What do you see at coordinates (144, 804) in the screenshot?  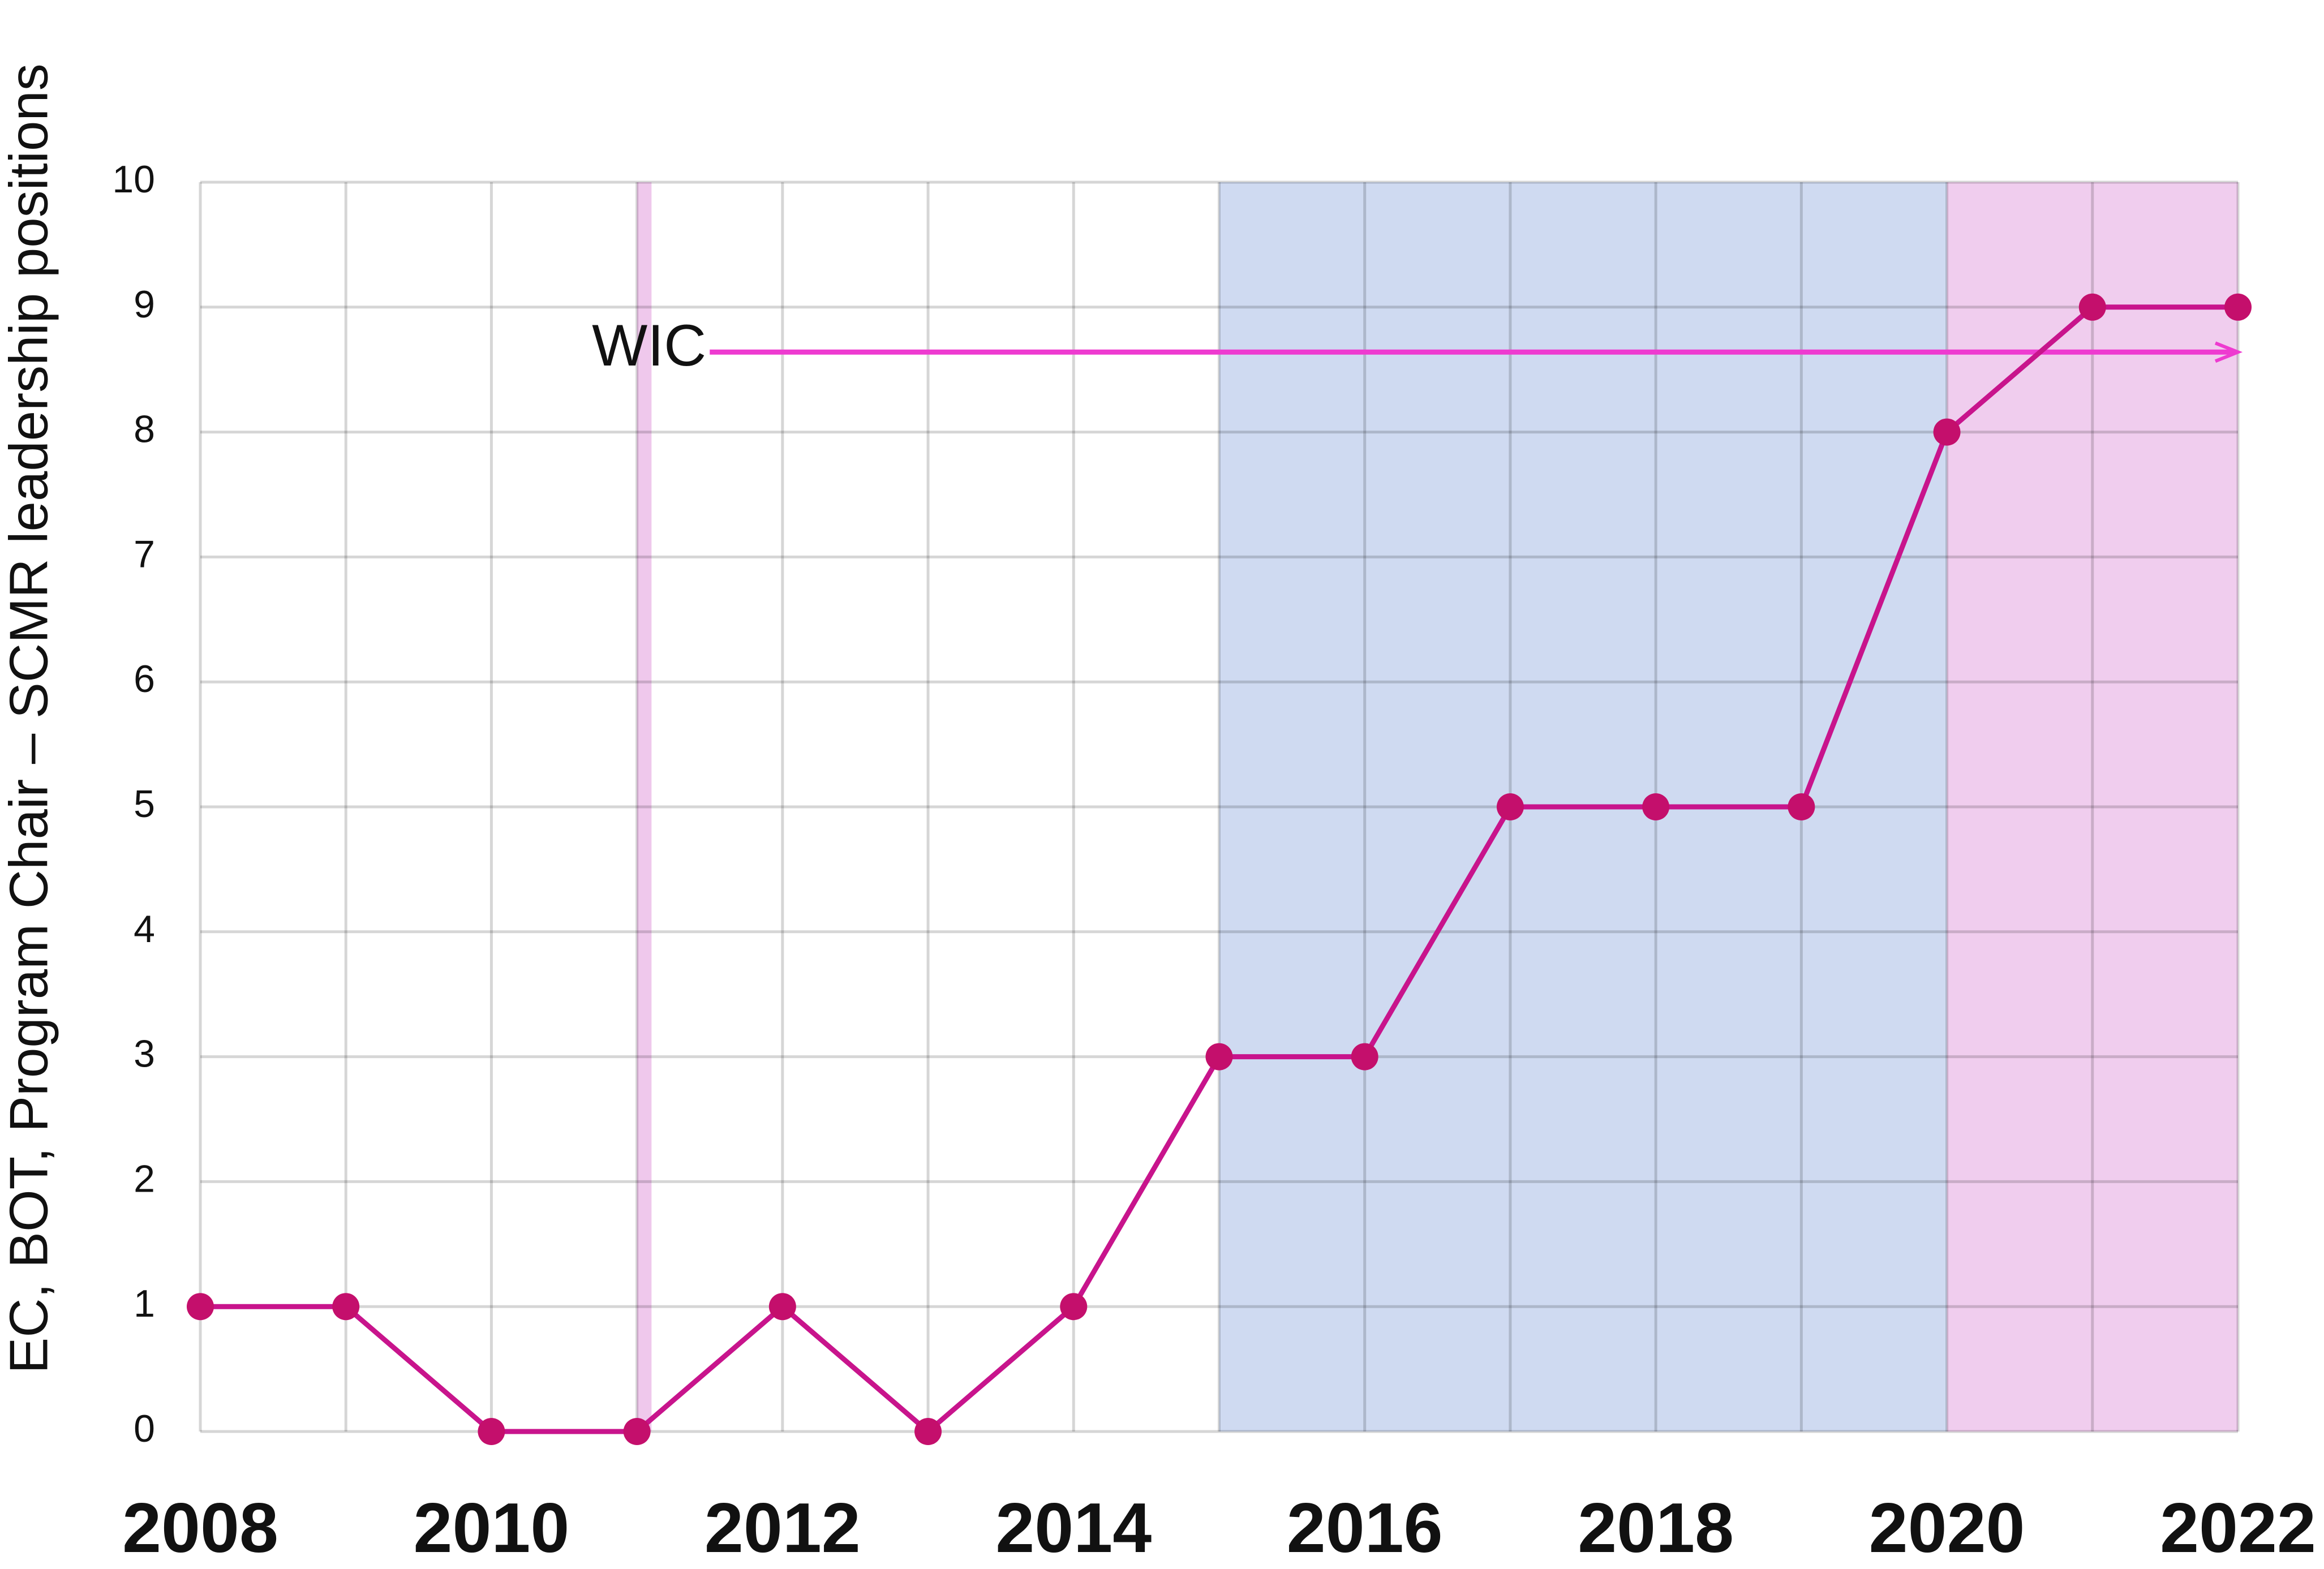 I see `y-tick-label: 5` at bounding box center [144, 804].